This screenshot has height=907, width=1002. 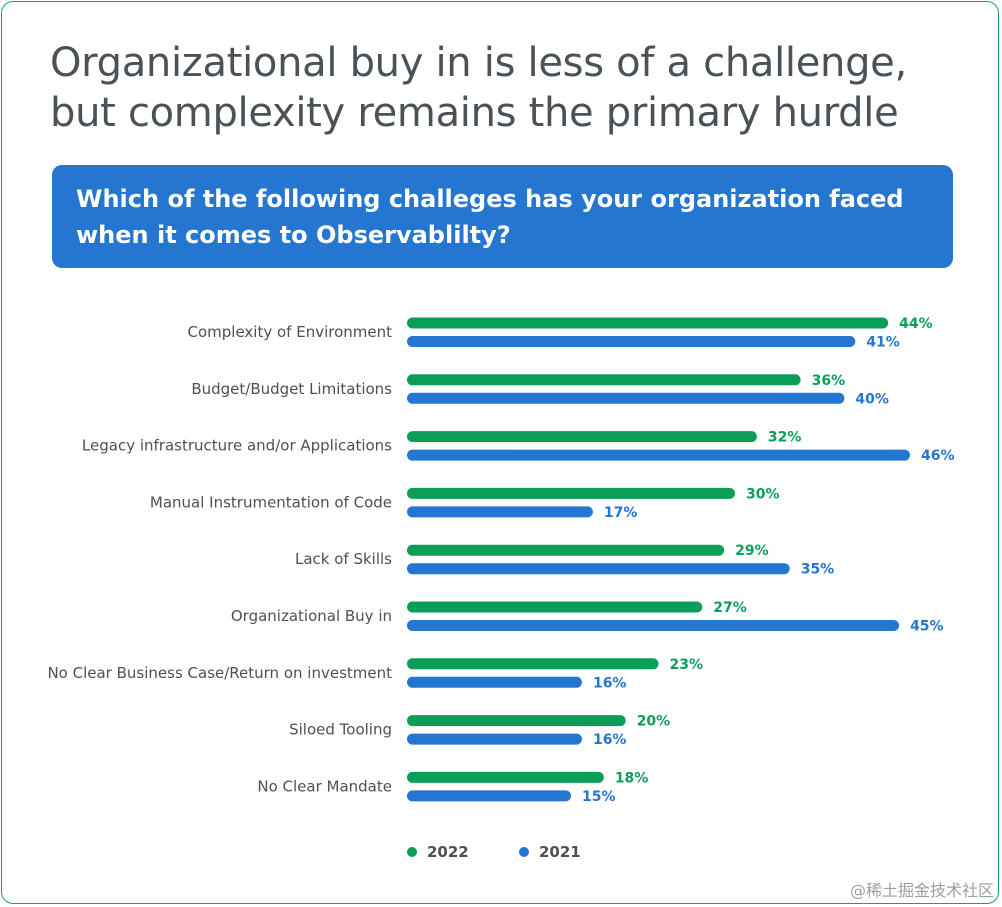 I want to click on category-label: Budget/Budget Limitations, so click(x=291, y=389).